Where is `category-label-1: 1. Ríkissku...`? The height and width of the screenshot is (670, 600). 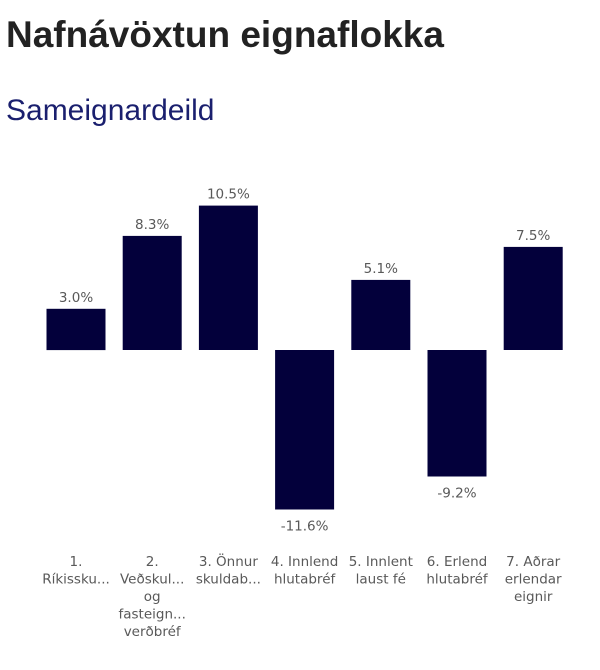 category-label-1: 1. Ríkissku... is located at coordinates (76, 571).